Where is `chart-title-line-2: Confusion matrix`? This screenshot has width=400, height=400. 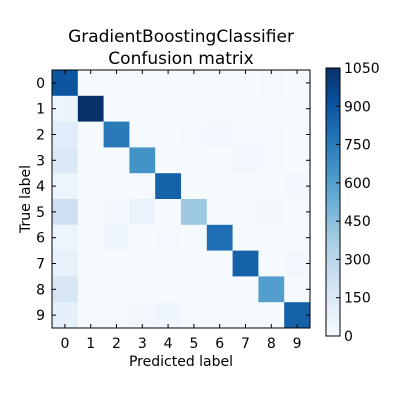 chart-title-line-2: Confusion matrix is located at coordinates (180, 59).